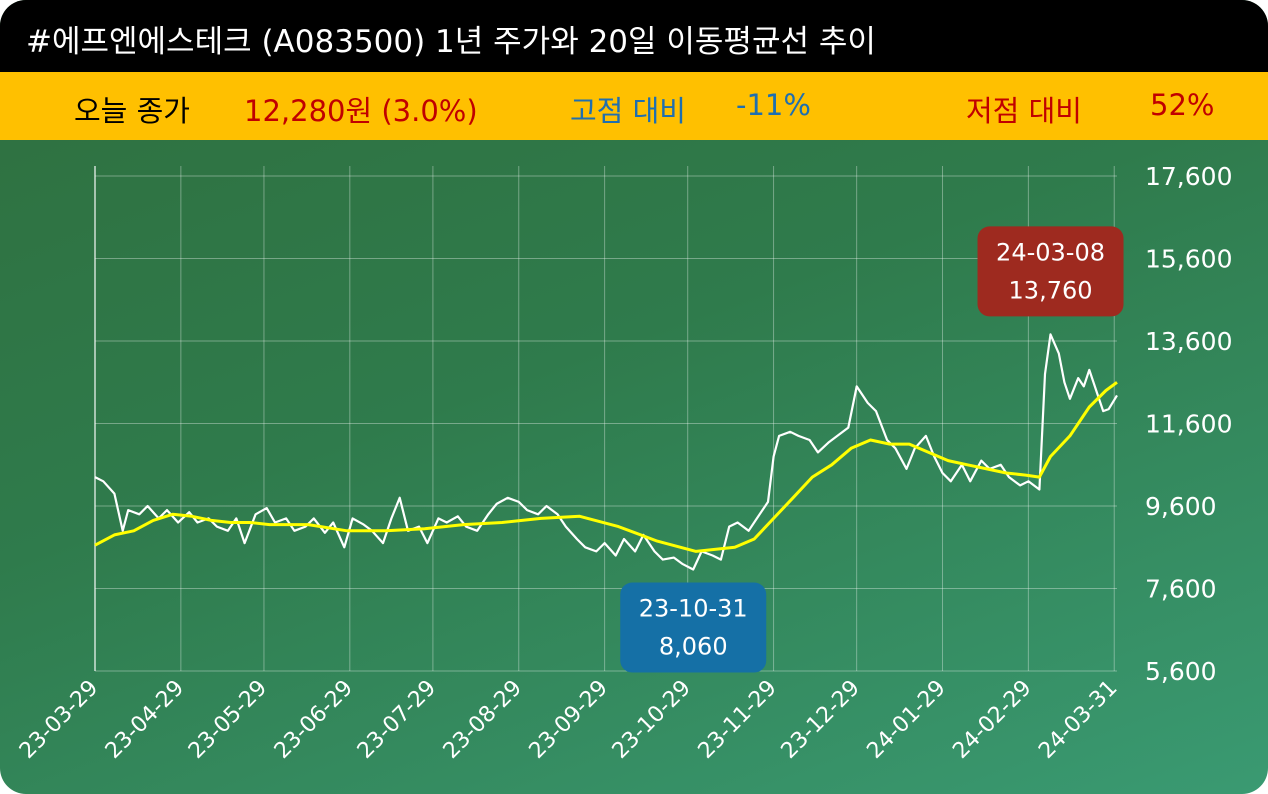  I want to click on vs-high-value: -11%, so click(773, 105).